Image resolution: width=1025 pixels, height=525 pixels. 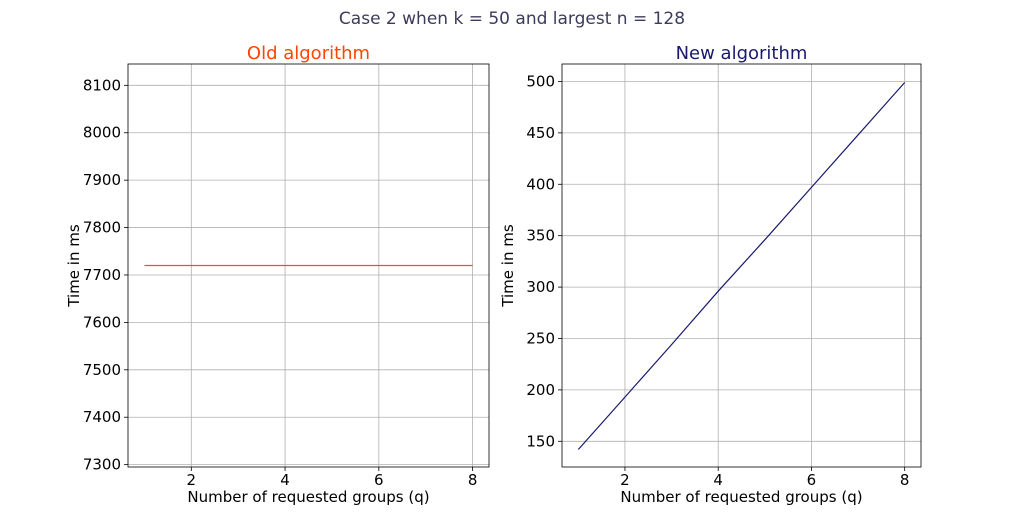 I want to click on panel-title: New algorithm, so click(x=742, y=53).